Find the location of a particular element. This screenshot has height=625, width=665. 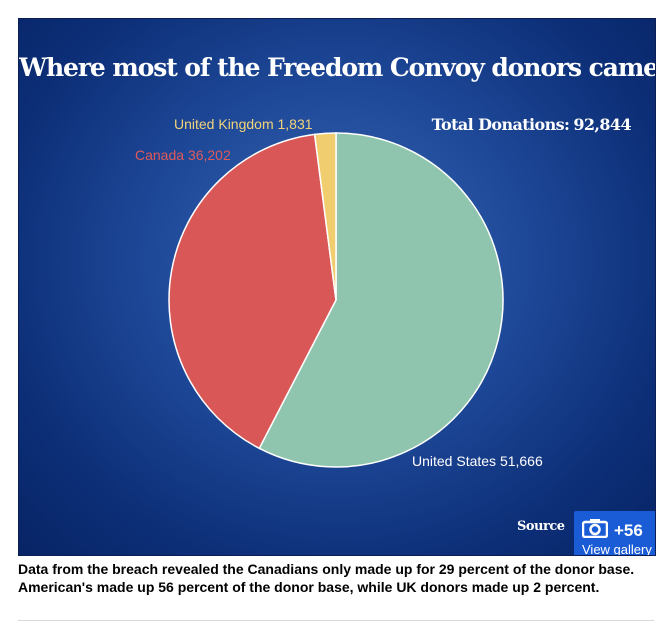

pie-slice-united-kingdom is located at coordinates (325, 216).